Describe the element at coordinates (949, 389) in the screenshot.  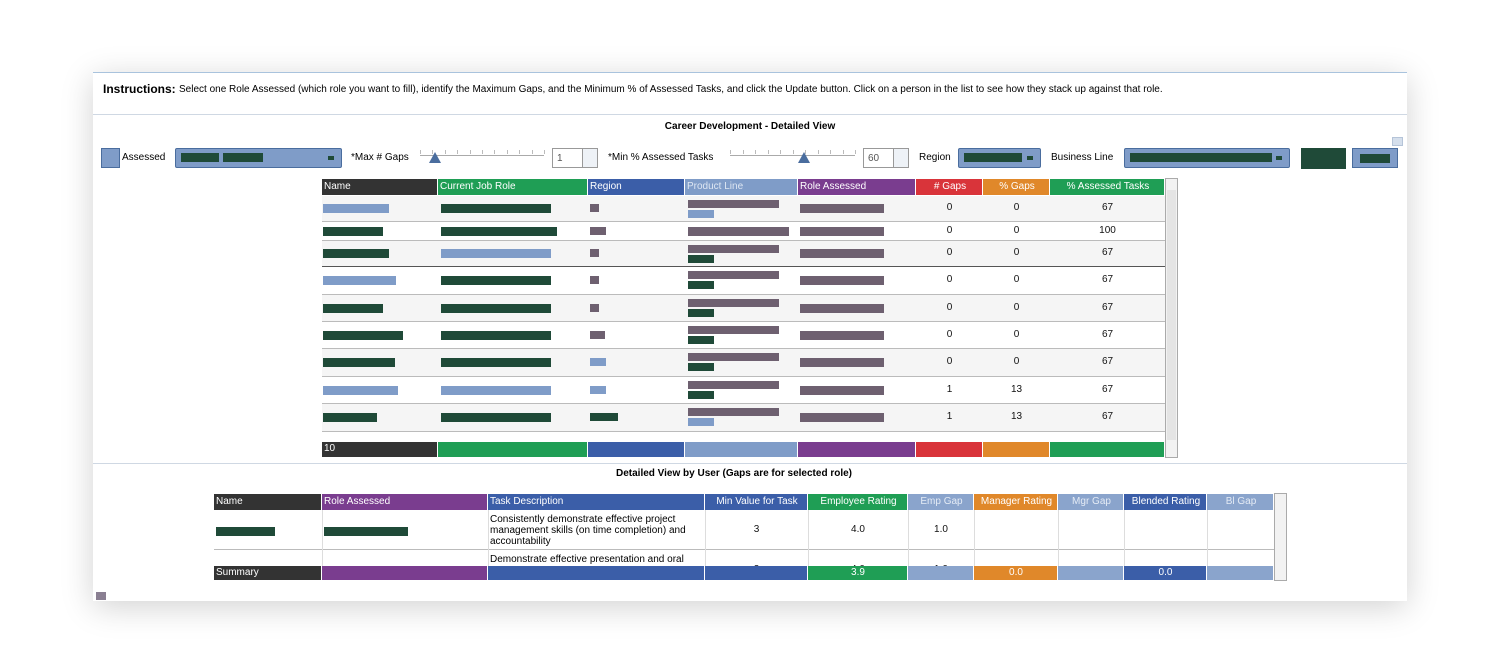
I see `cell: 1` at that location.